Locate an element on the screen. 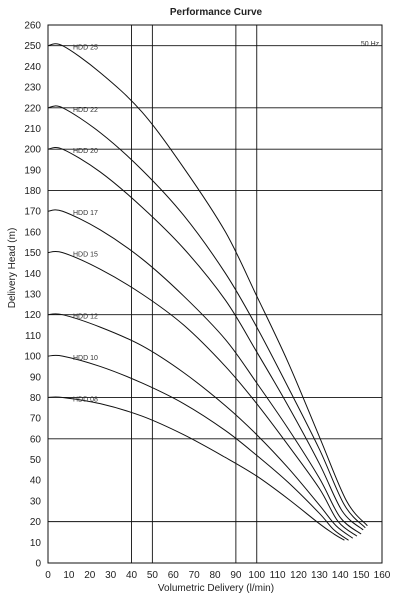  y-tick-label-10: 10 is located at coordinates (36, 543).